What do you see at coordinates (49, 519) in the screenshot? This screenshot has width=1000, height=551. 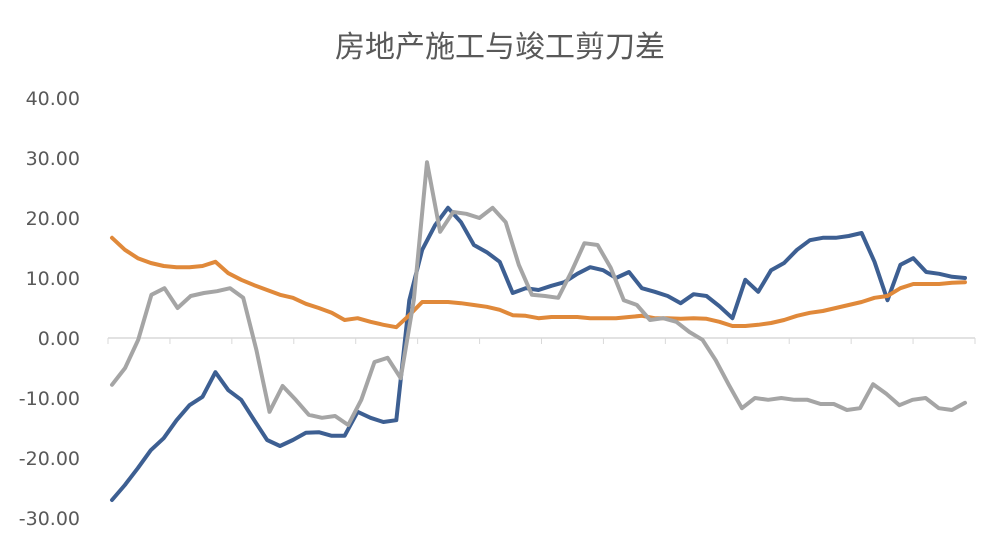 I see `y-tick-label: -30.00` at bounding box center [49, 519].